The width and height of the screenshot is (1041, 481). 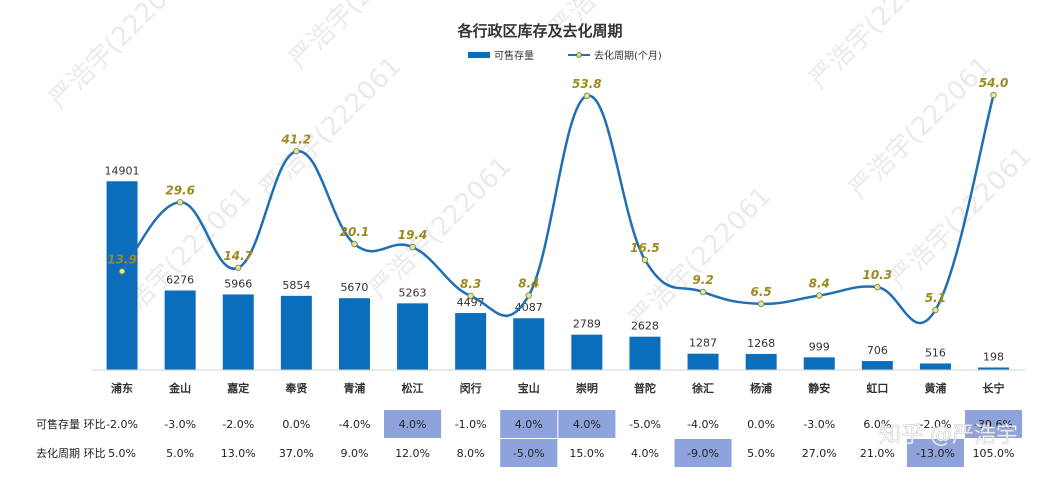 What do you see at coordinates (122, 388) in the screenshot?
I see `category-label: 浦东` at bounding box center [122, 388].